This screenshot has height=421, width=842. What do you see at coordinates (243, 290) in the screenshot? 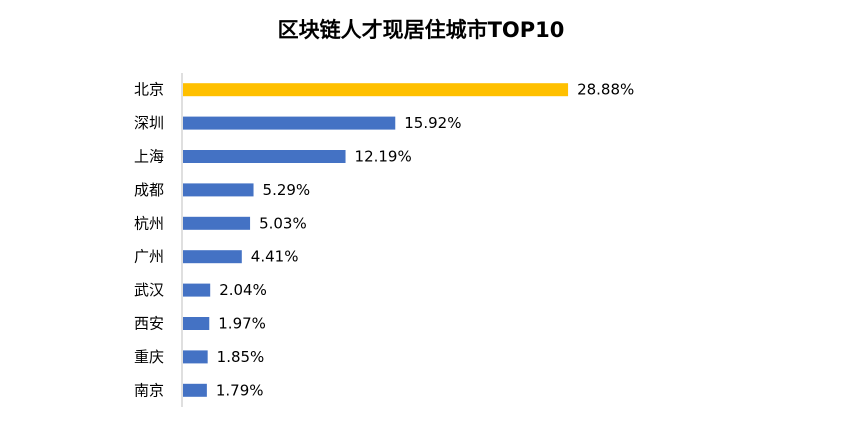
I see `value-label: 2.04%` at bounding box center [243, 290].